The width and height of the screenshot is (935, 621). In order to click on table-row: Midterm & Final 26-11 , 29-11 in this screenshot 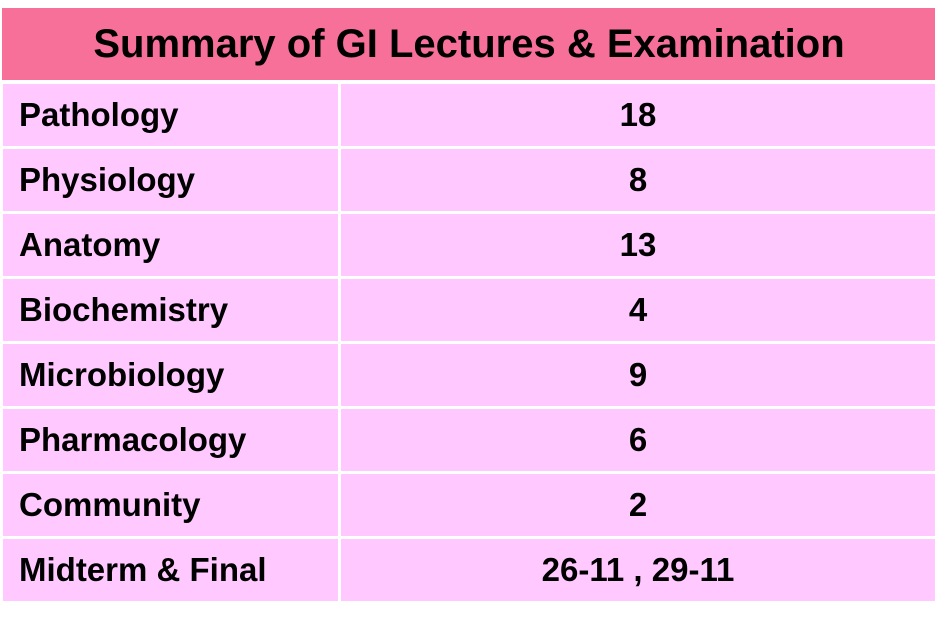, I will do `click(467, 570)`.